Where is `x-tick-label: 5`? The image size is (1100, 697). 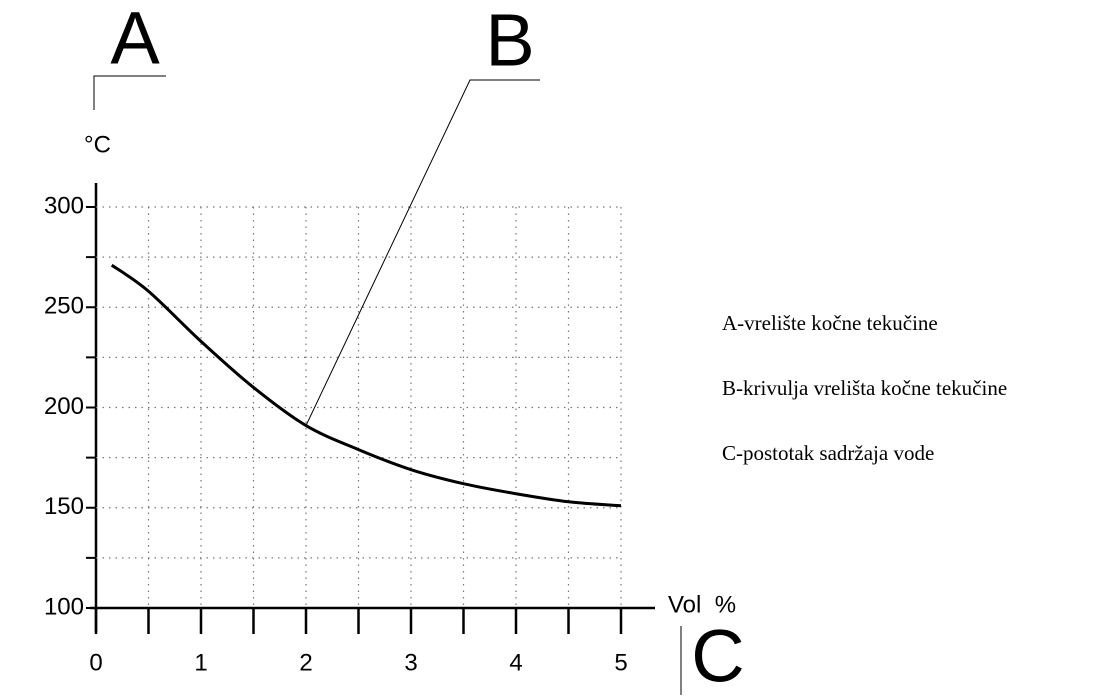
x-tick-label: 5 is located at coordinates (620, 662).